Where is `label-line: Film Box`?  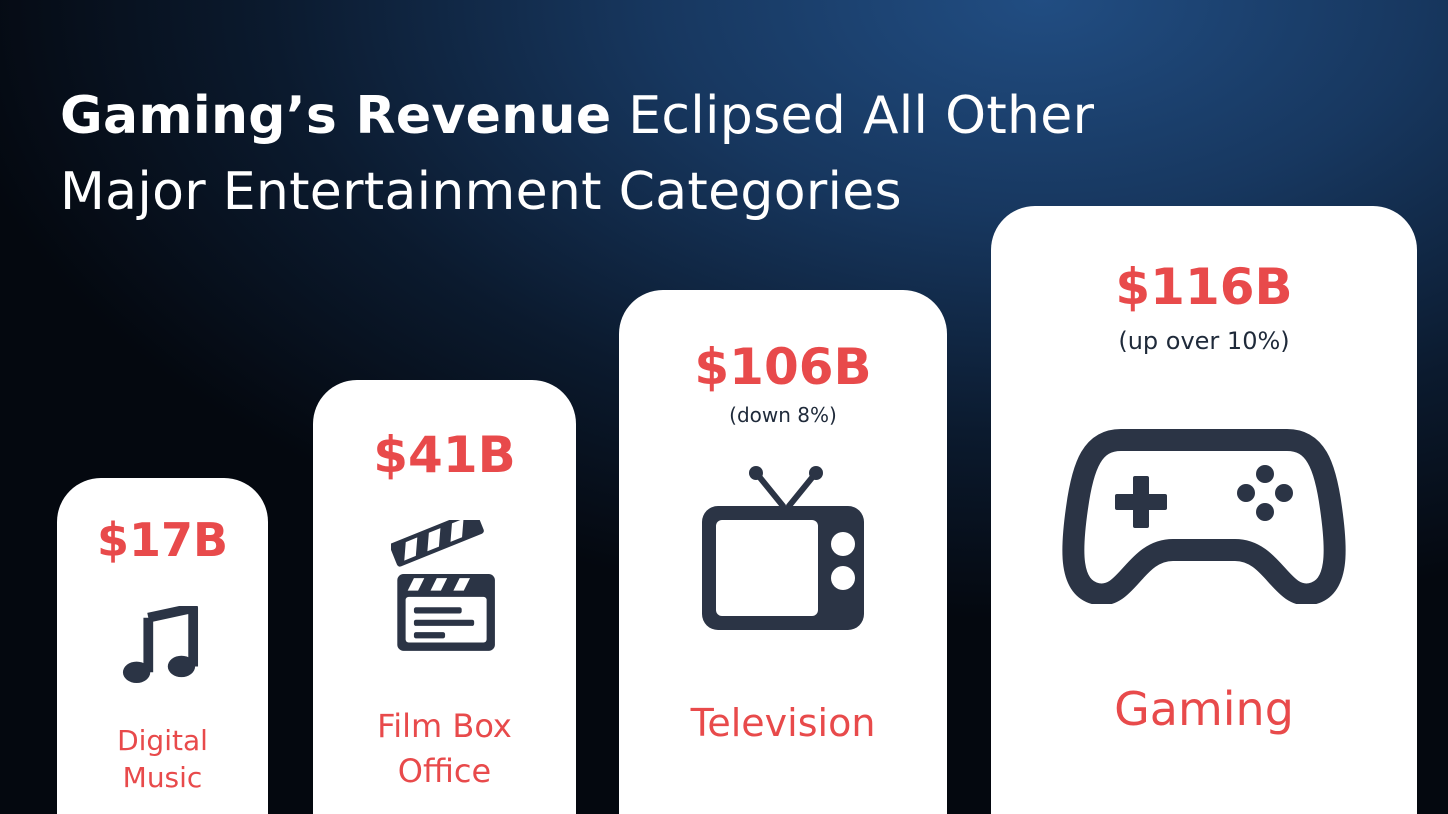
label-line: Film Box is located at coordinates (444, 726).